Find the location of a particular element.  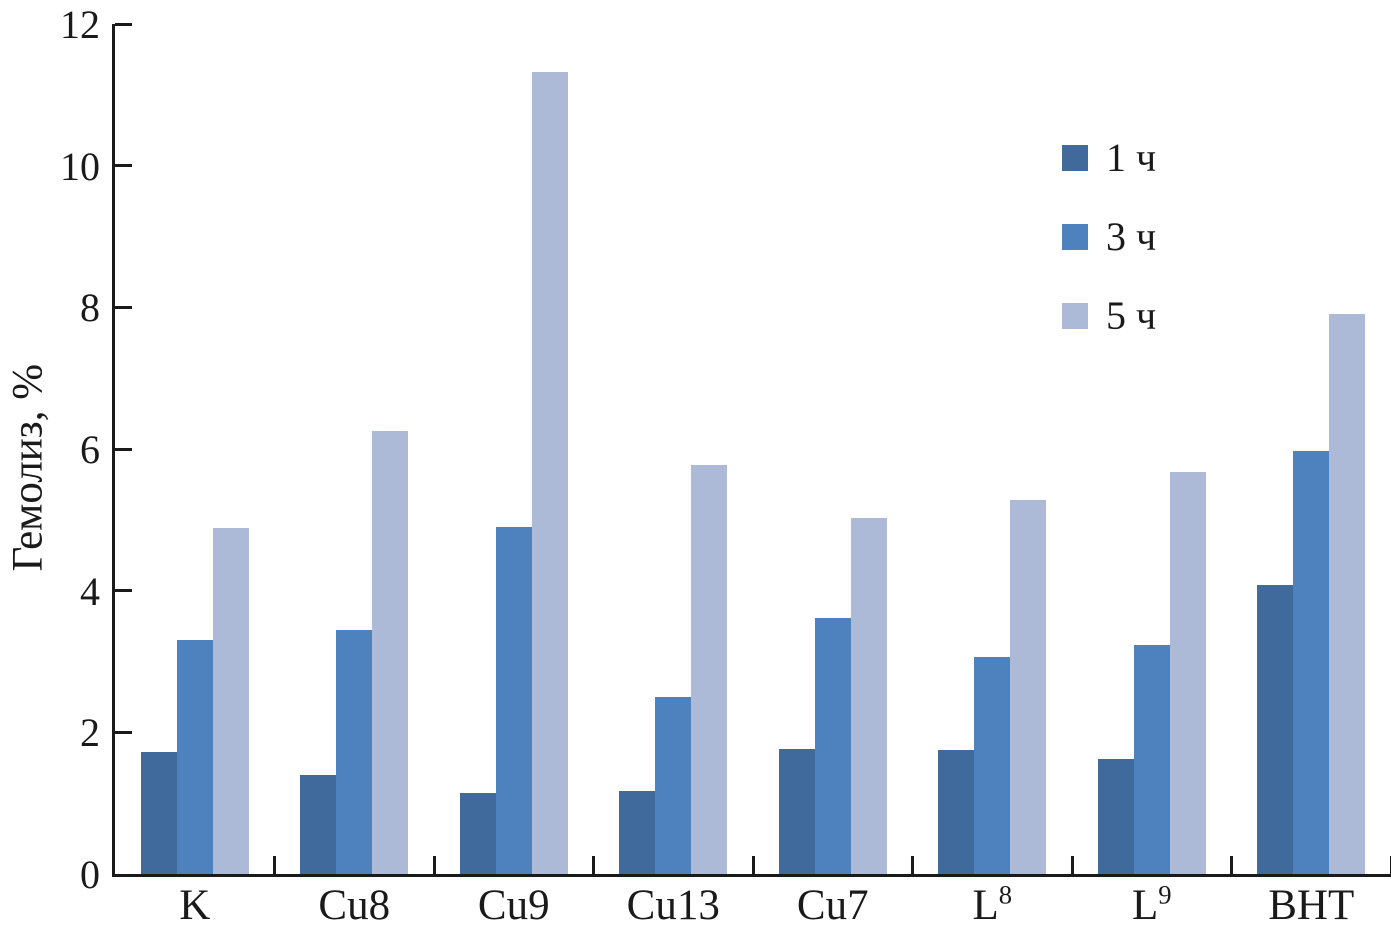

bar-BHT-series2 is located at coordinates (1311, 662).